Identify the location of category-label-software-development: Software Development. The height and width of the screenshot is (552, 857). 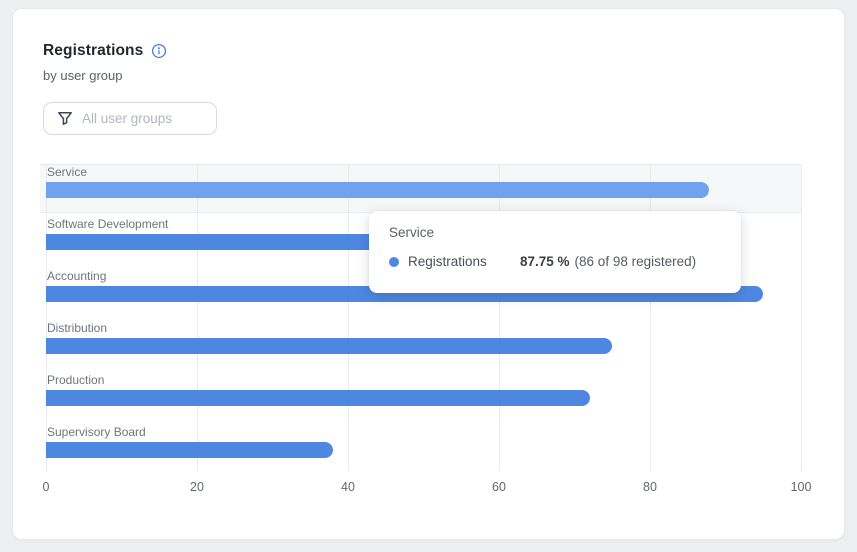
(108, 224).